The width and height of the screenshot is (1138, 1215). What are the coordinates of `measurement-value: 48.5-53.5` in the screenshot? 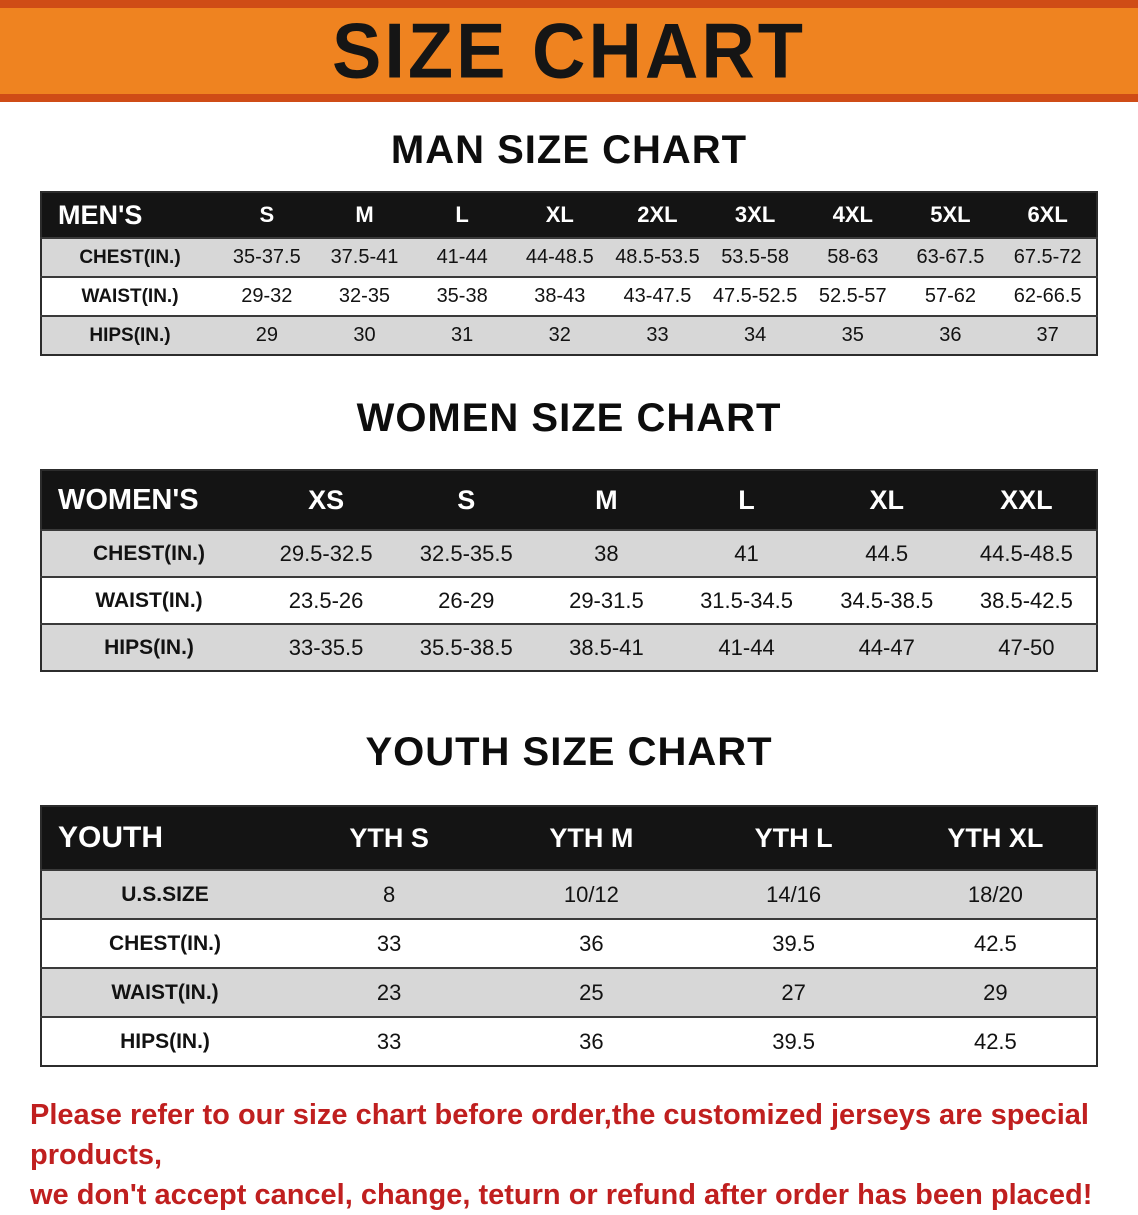 It's located at (657, 257).